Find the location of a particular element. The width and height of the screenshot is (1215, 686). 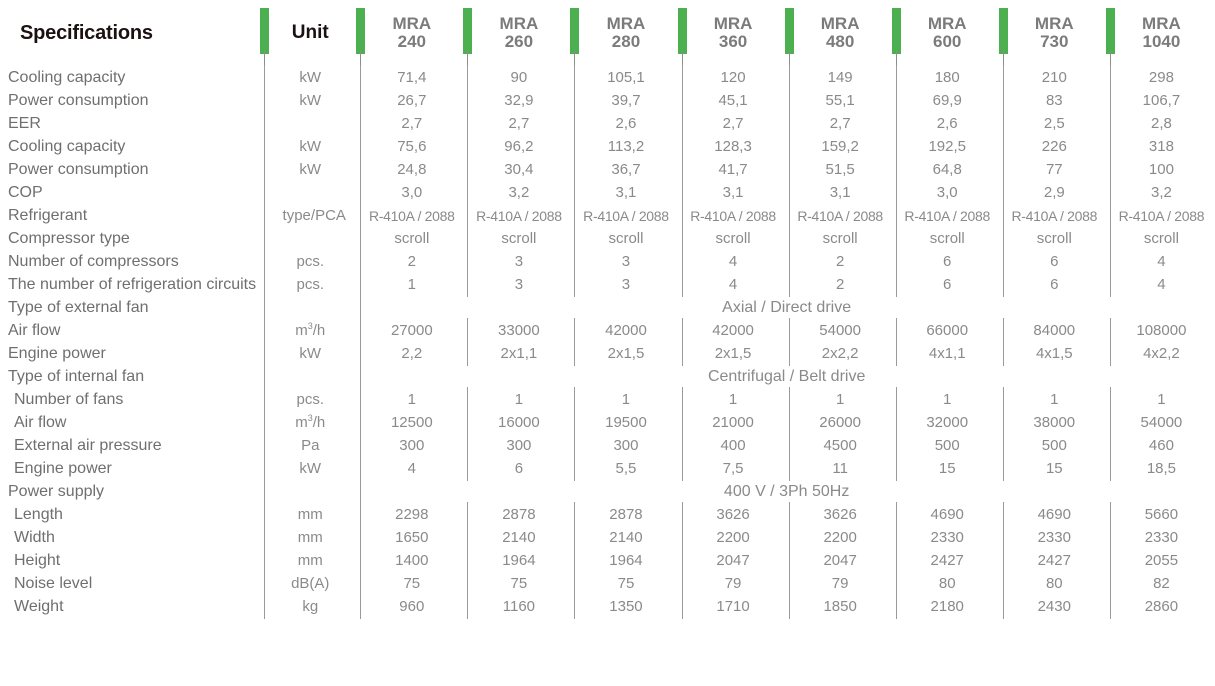

header-model-1040: MRA 1040 is located at coordinates (1160, 33).